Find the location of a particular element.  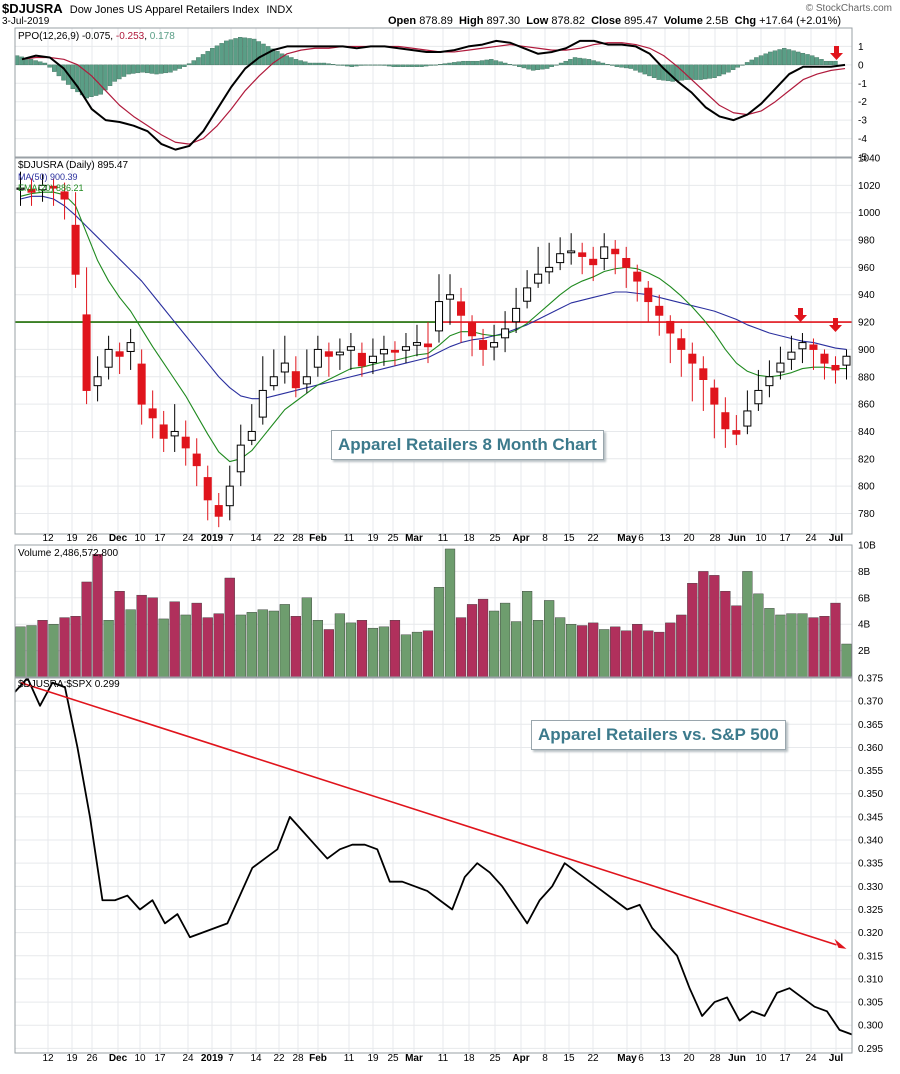

volume-label: Volume is located at coordinates (683, 21).